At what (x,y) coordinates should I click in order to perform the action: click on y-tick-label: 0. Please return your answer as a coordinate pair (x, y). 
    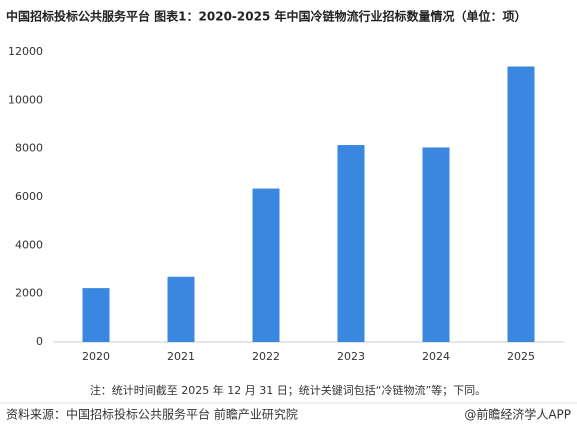
    Looking at the image, I should click on (39, 341).